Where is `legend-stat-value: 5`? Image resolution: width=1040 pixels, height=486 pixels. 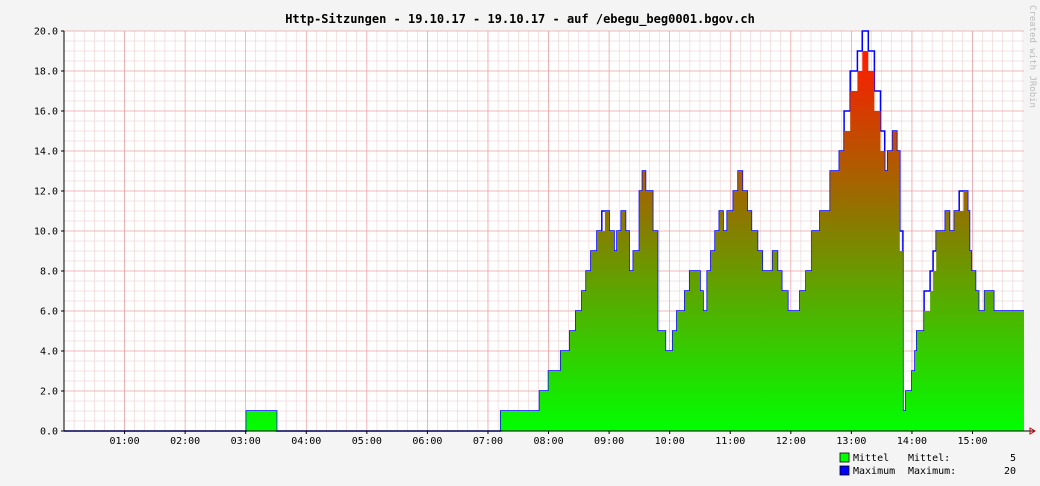
legend-stat-value: 5 is located at coordinates (1013, 458).